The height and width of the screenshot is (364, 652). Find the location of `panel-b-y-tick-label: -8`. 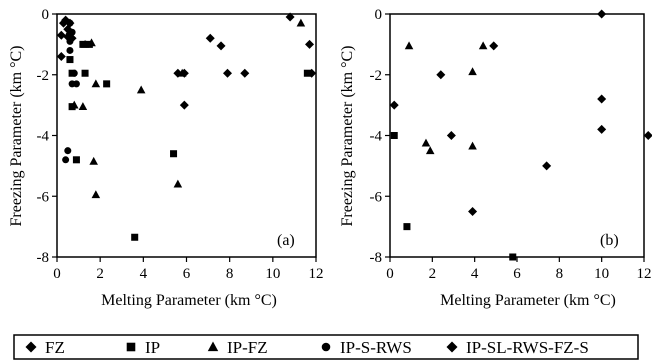

panel-b-y-tick-label: -8 is located at coordinates (376, 258).